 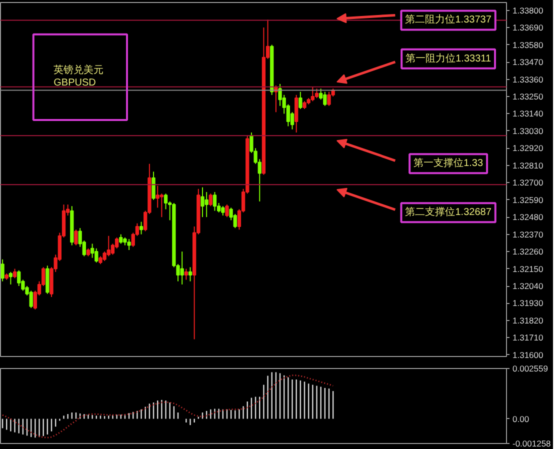 I want to click on y-tick-label: 1.32700, so click(x=528, y=183).